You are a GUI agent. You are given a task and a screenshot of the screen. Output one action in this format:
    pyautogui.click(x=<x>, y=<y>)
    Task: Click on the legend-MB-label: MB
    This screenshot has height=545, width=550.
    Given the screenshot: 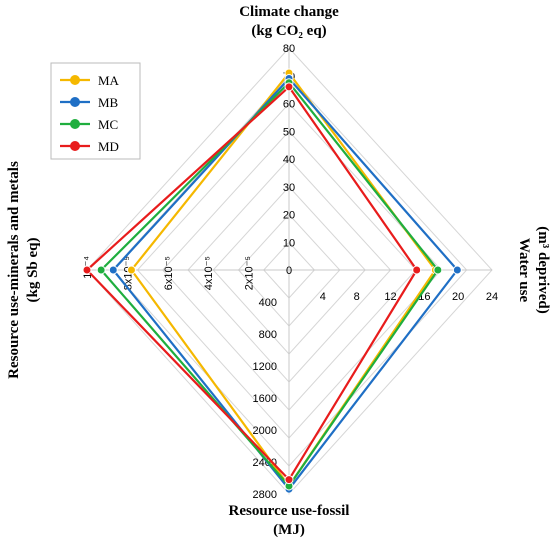 What is the action you would take?
    pyautogui.click(x=108, y=102)
    